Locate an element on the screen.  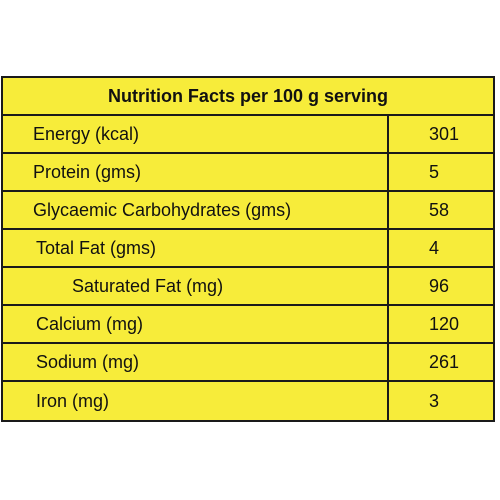
nutrient-value: 3 is located at coordinates (434, 400).